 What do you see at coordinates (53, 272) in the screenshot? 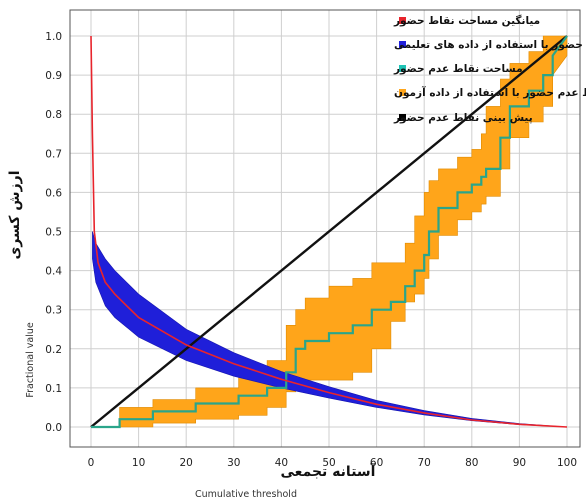
I see `y-tick-label-4: 0.4` at bounding box center [53, 272].